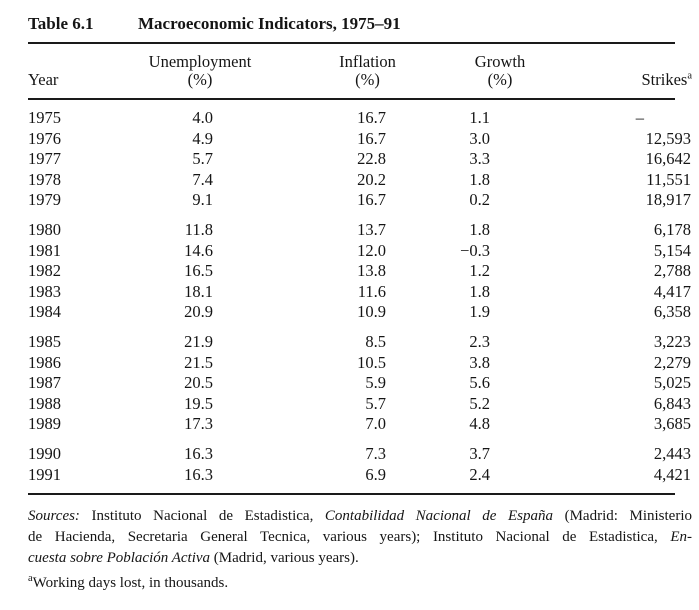 The image size is (699, 610). What do you see at coordinates (363, 583) in the screenshot?
I see `footnote: aWorking days lost, in thousands.` at bounding box center [363, 583].